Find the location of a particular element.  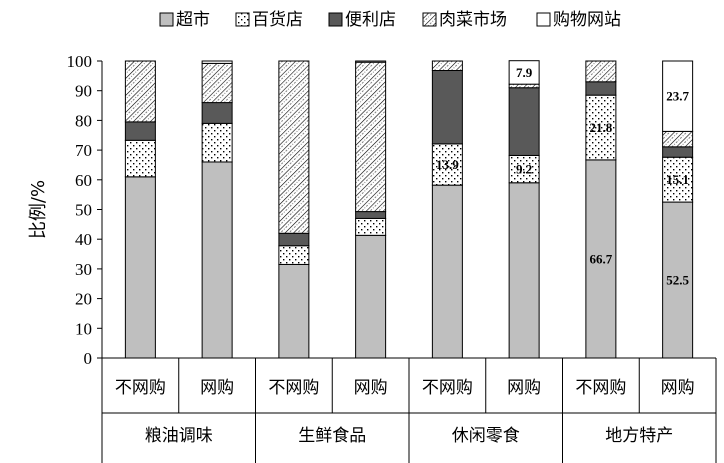

data-label: 23.7 is located at coordinates (677, 96).